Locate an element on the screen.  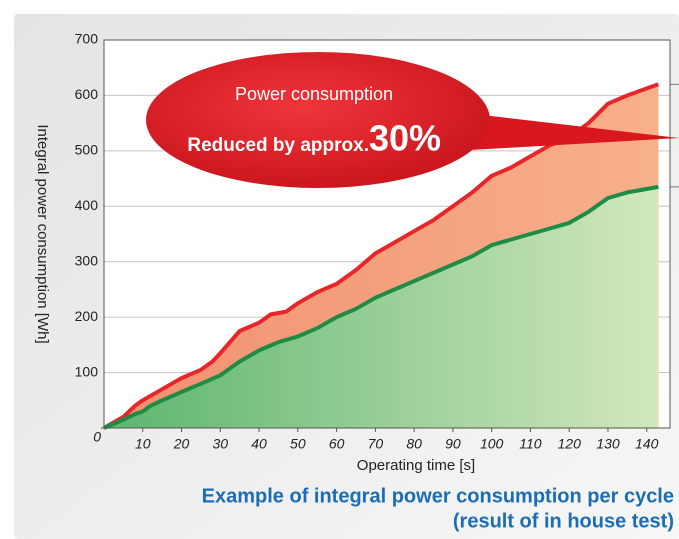
callout-tail is located at coordinates (559, 130).